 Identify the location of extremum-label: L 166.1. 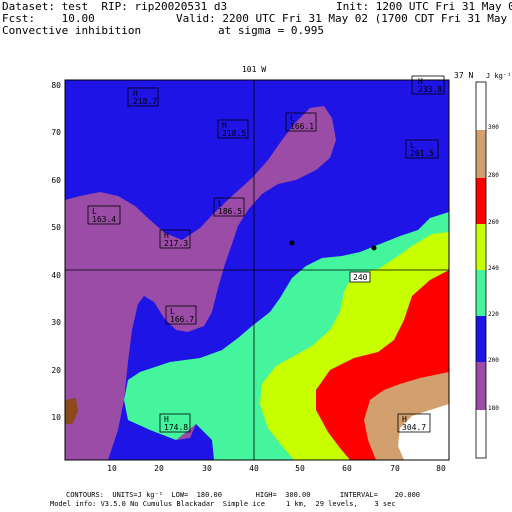
(301, 122).